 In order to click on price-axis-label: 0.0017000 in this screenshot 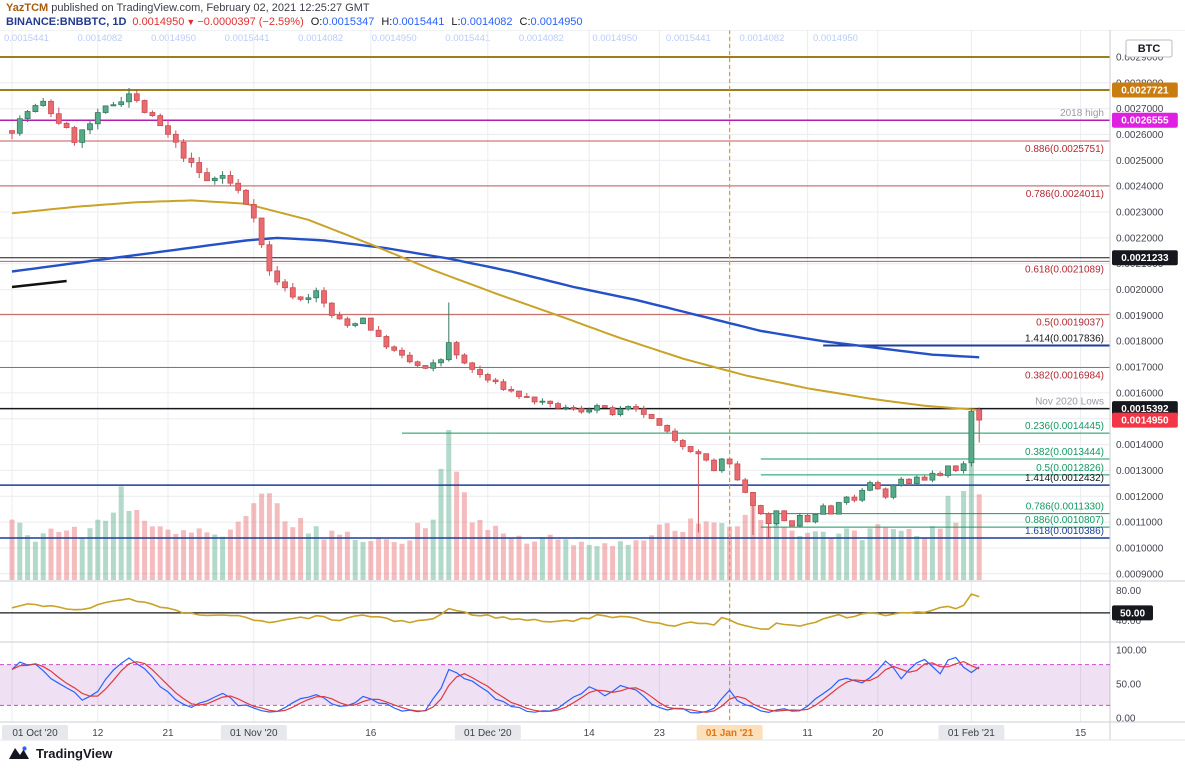, I will do `click(1140, 368)`.